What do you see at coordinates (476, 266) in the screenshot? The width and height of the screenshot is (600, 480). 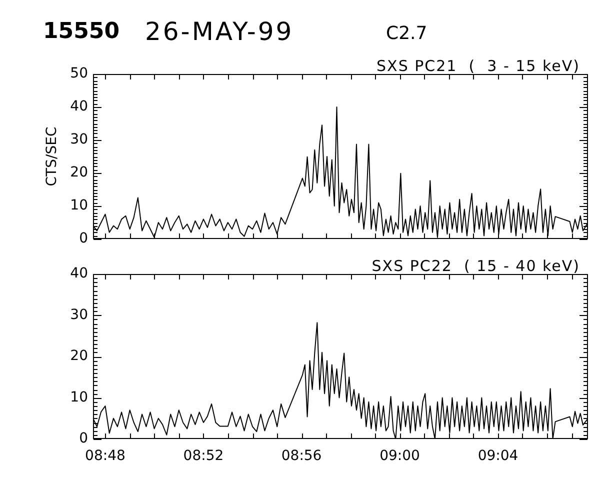 I see `chart-title: SXS PC22 ( 15 - 40 keV)` at bounding box center [476, 266].